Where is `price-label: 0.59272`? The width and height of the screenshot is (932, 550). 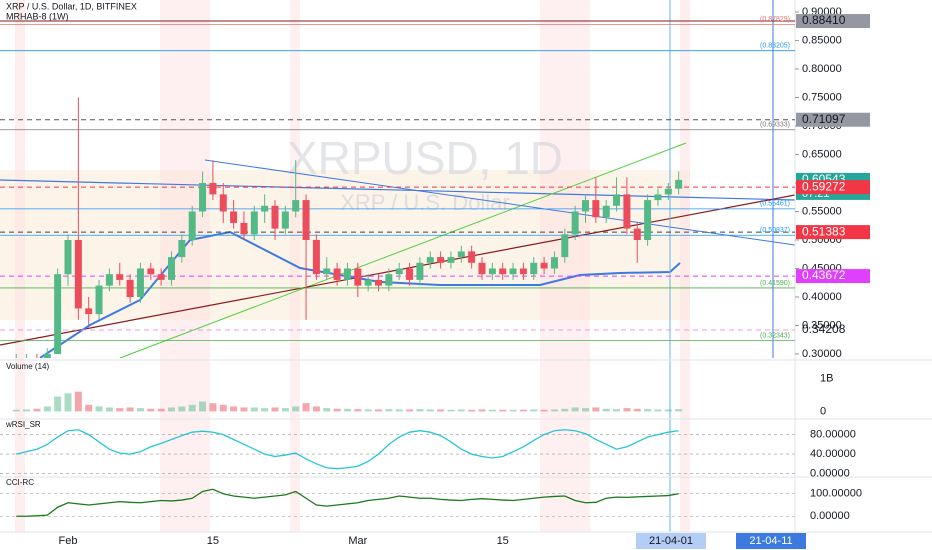
price-label: 0.59272 is located at coordinates (824, 186).